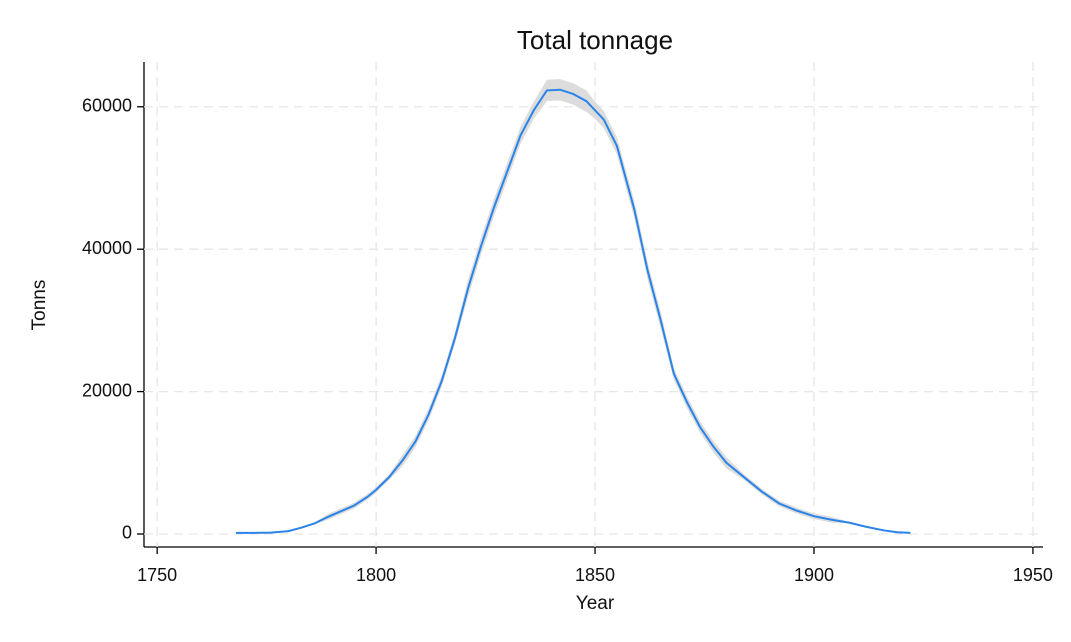 This screenshot has width=1071, height=642. What do you see at coordinates (595, 40) in the screenshot?
I see `chart-title: Total tonnage` at bounding box center [595, 40].